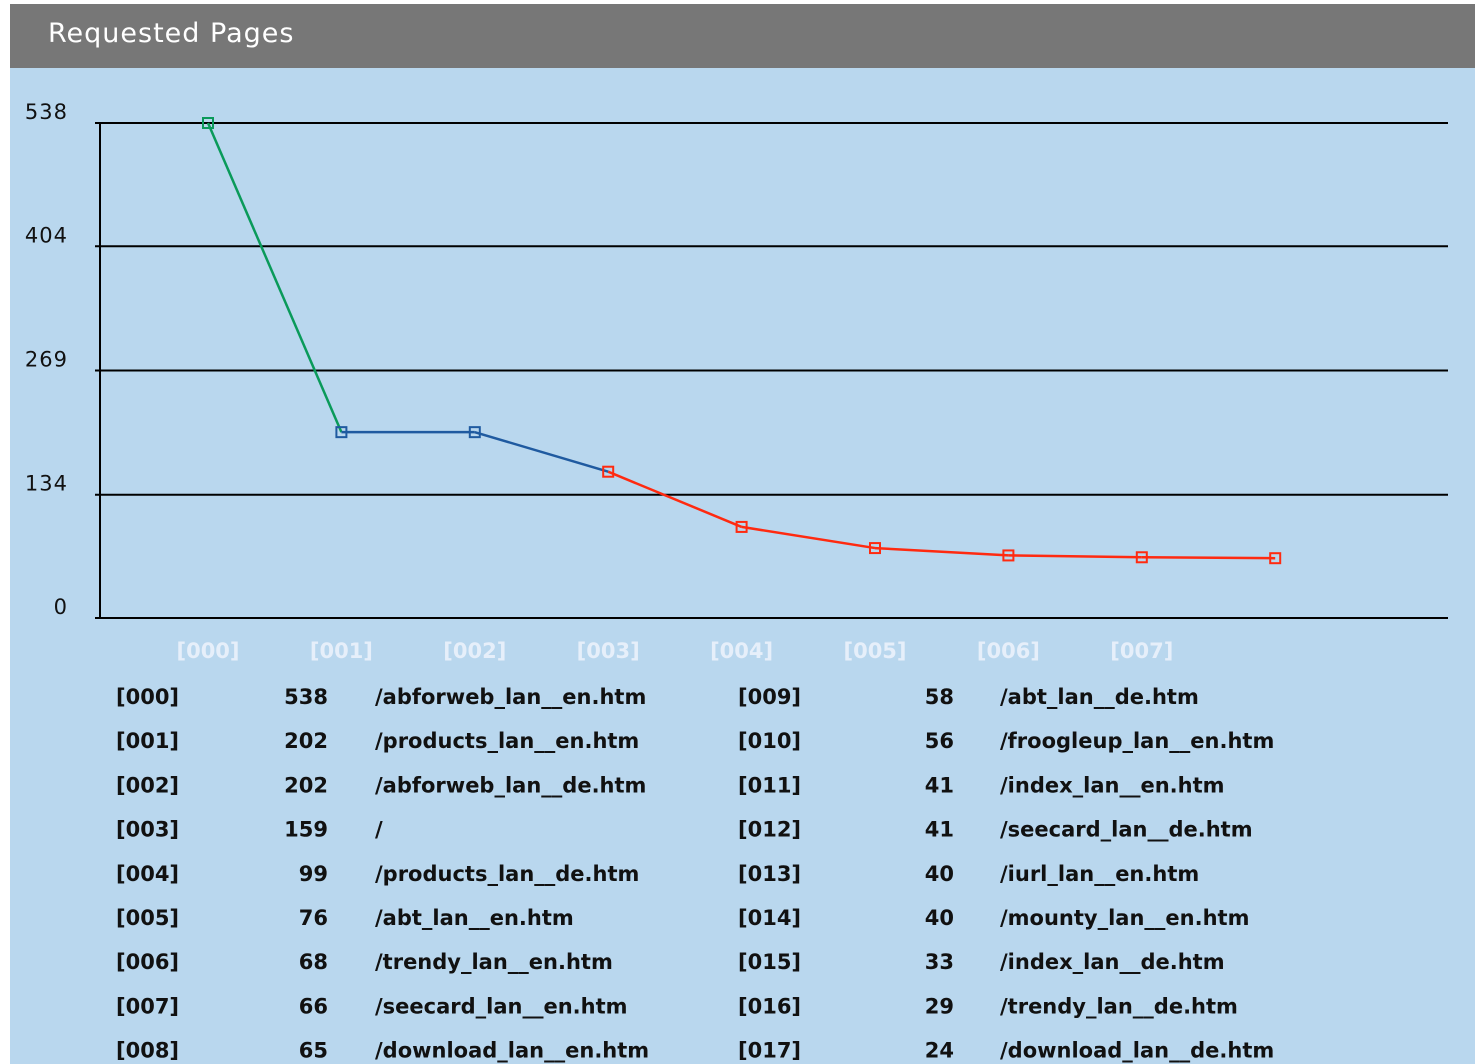 Image resolution: width=1484 pixels, height=1064 pixels. I want to click on row-id: [007], so click(147, 1006).